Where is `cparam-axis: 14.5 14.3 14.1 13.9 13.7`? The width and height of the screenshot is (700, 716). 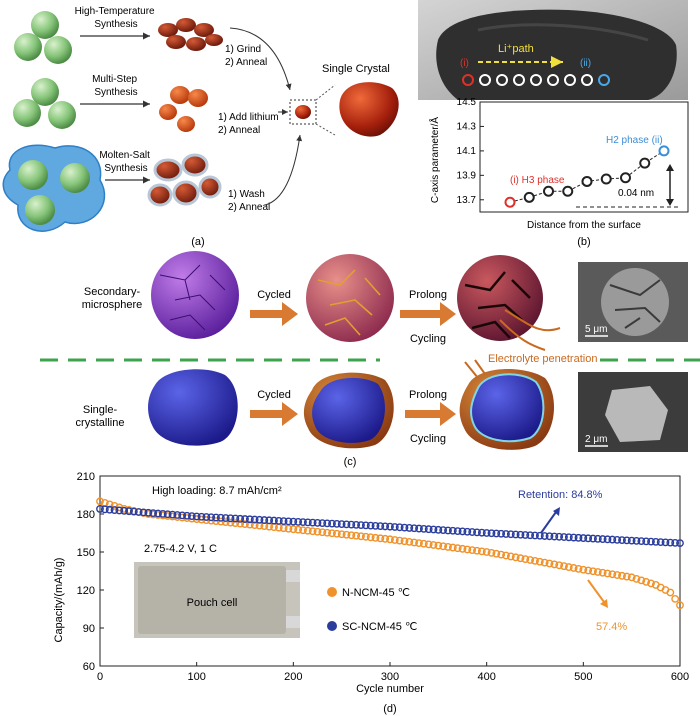
cparam-axis: 14.5 14.3 14.1 13.9 13.7 is located at coordinates (470, 151).